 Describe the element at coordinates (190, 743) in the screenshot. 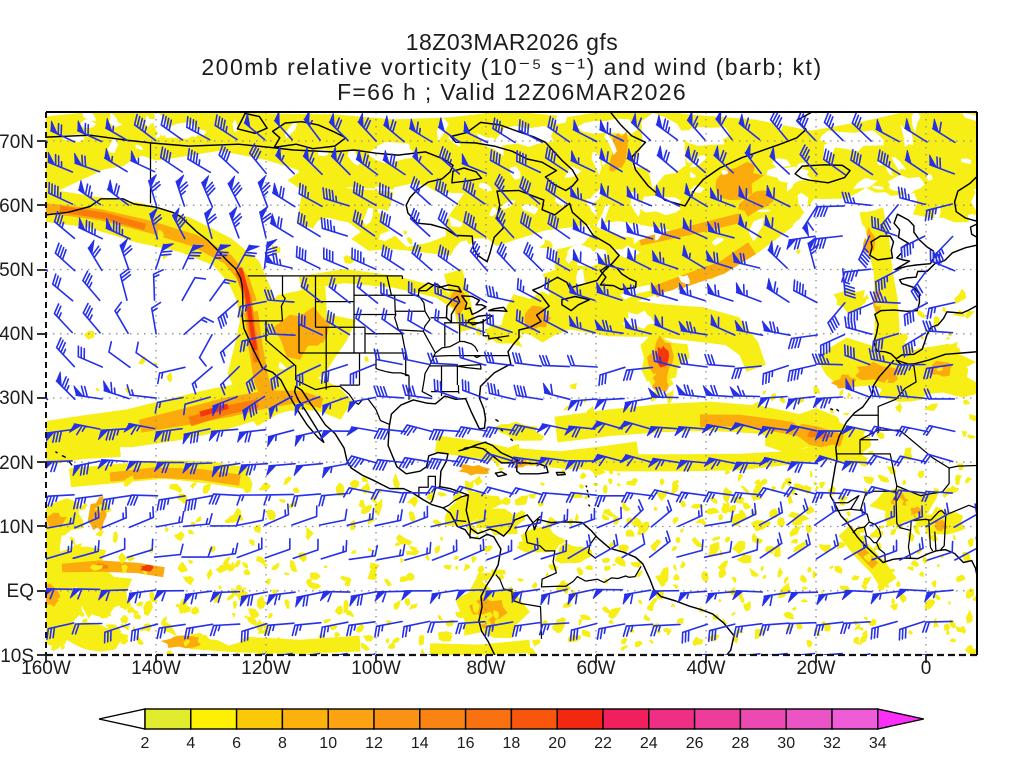

I see `svg-text: 4` at that location.